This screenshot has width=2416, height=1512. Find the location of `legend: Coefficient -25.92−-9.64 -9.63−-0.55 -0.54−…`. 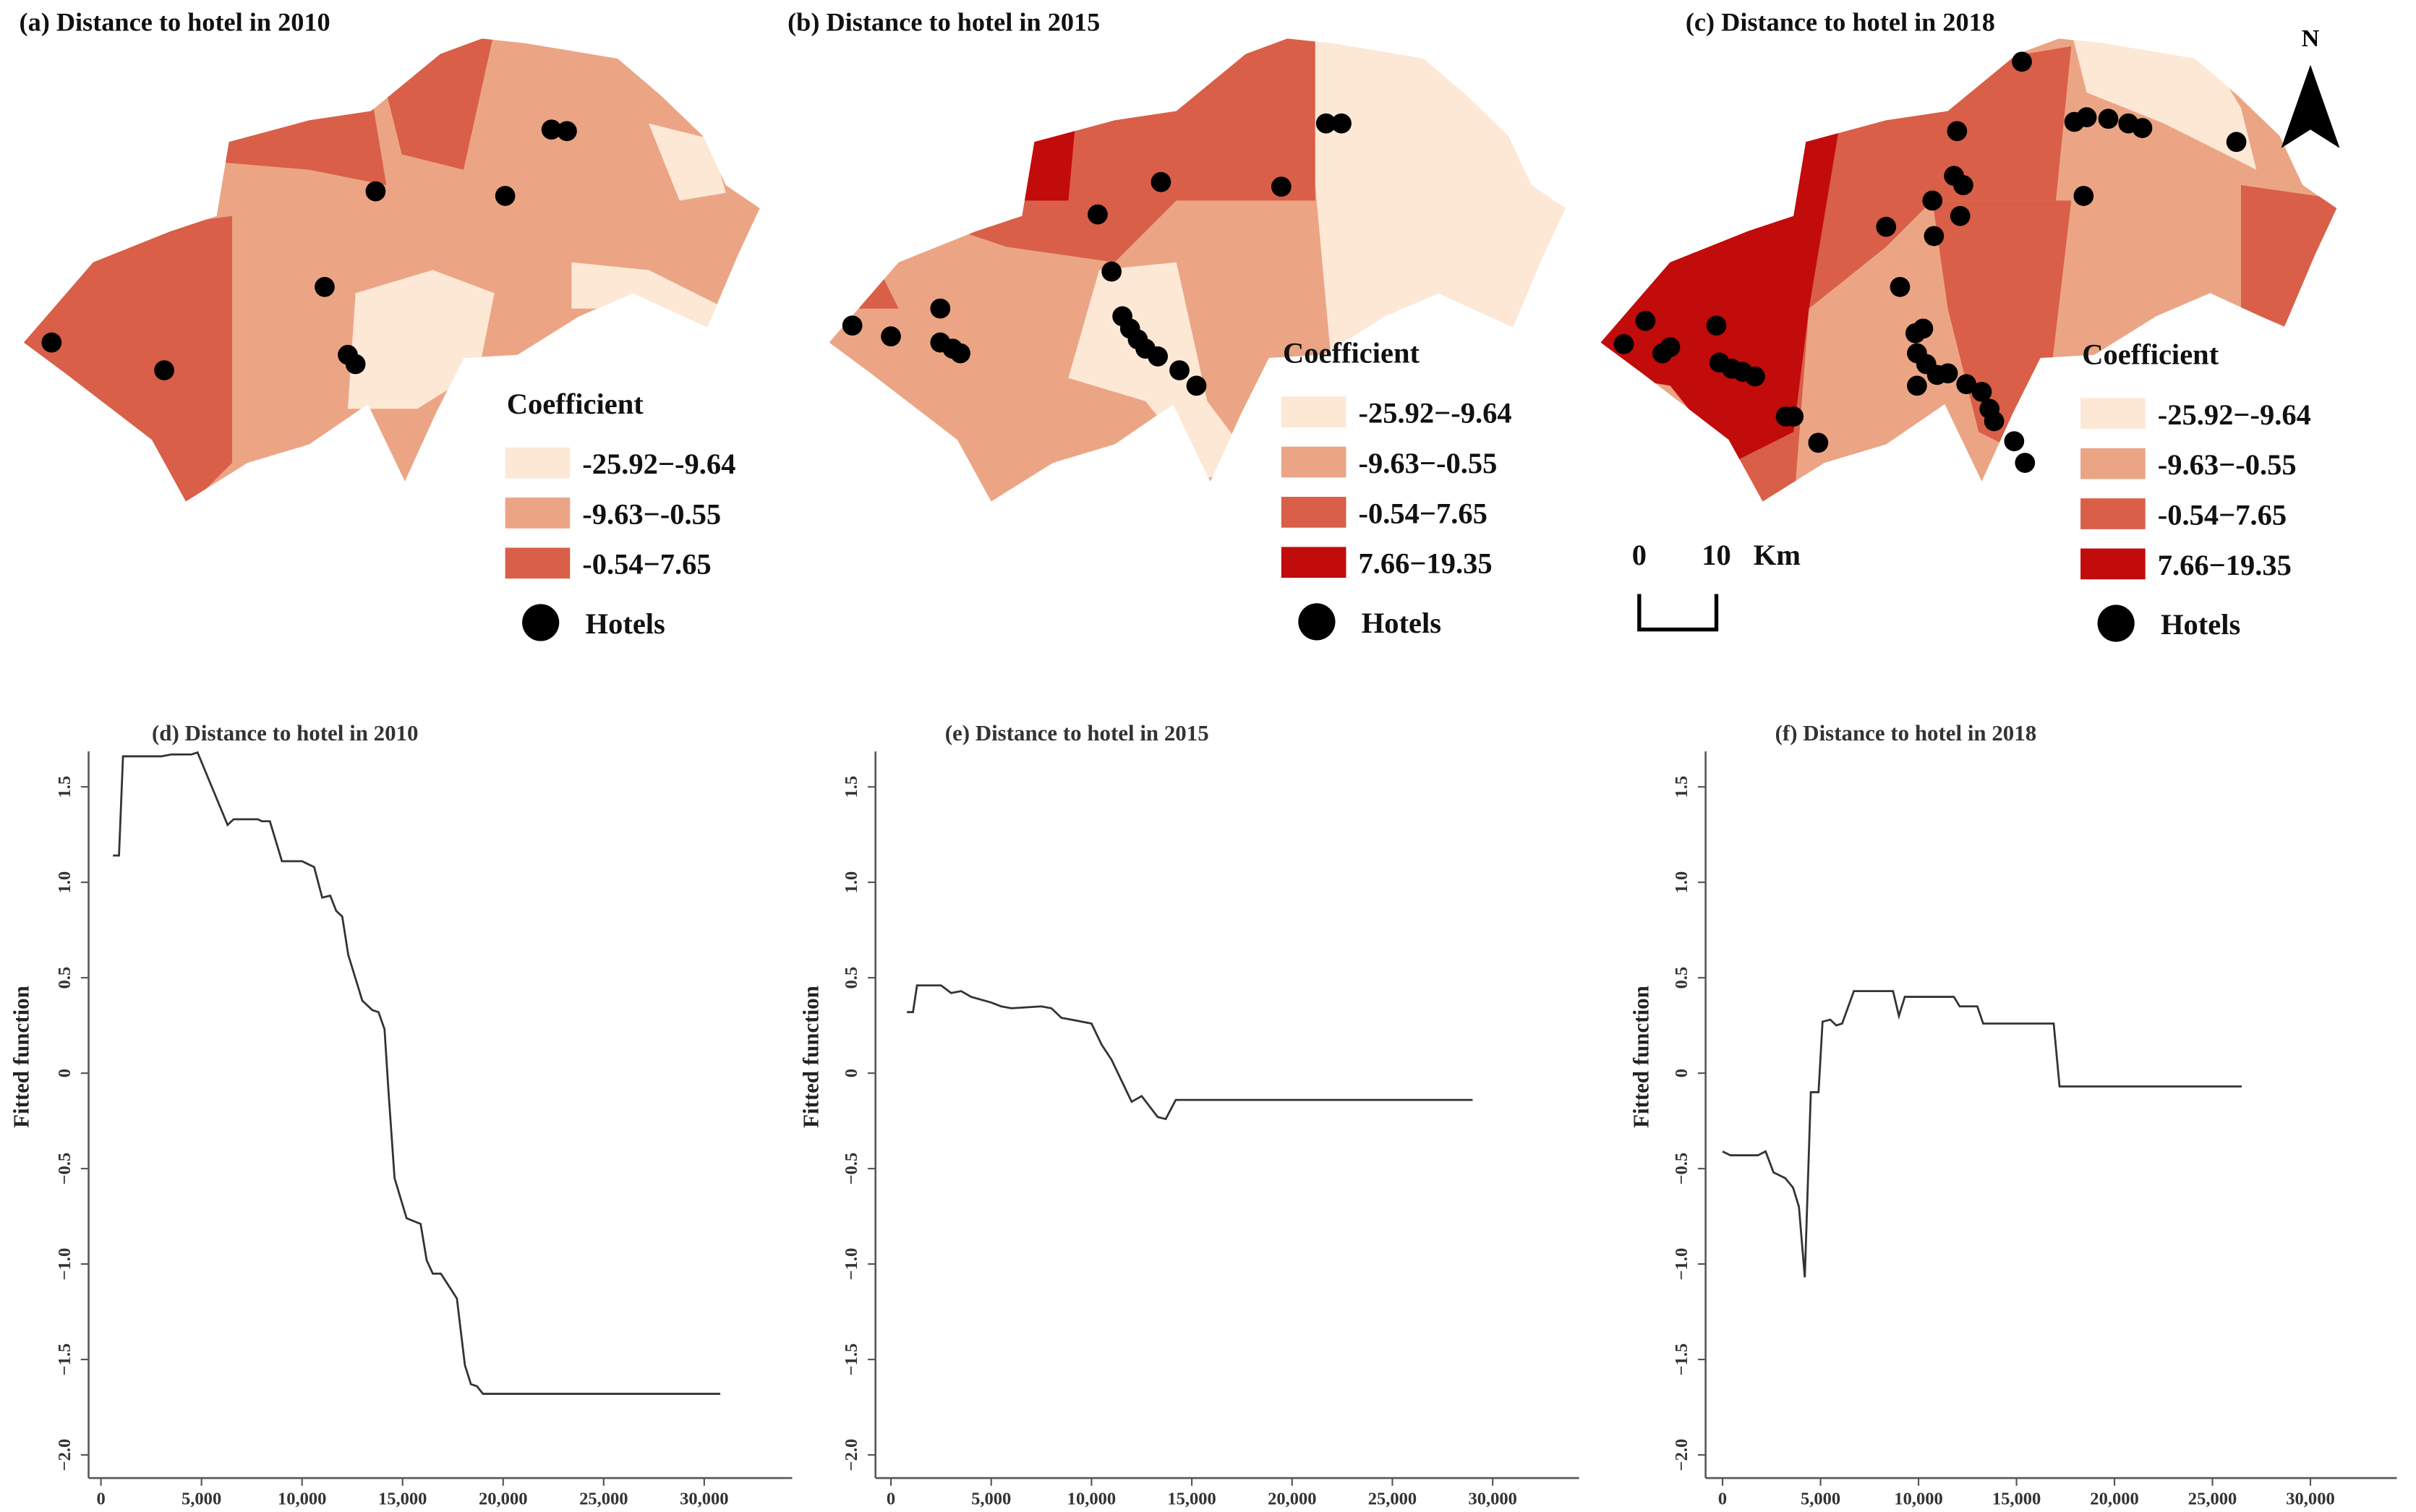

legend: Coefficient -25.92−-9.64 -9.63−-0.55 -0.54−… is located at coordinates (620, 515).